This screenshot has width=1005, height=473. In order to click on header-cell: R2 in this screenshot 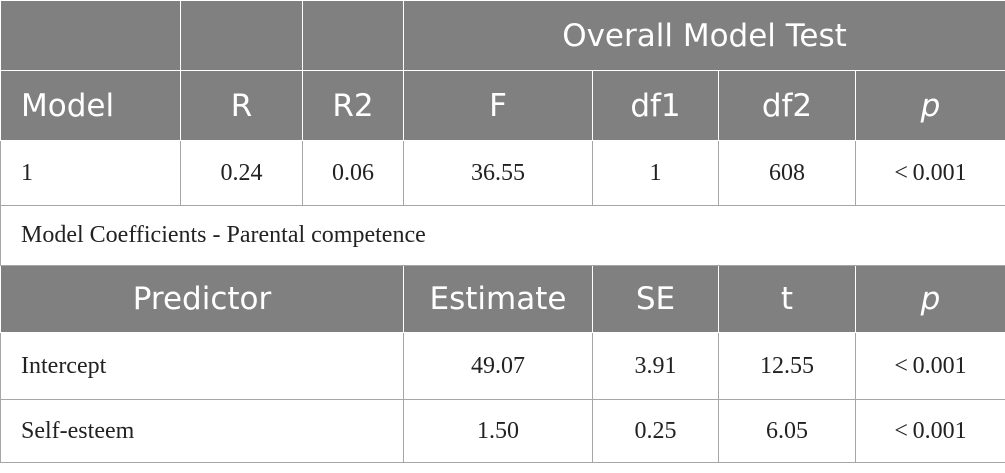, I will do `click(353, 105)`.